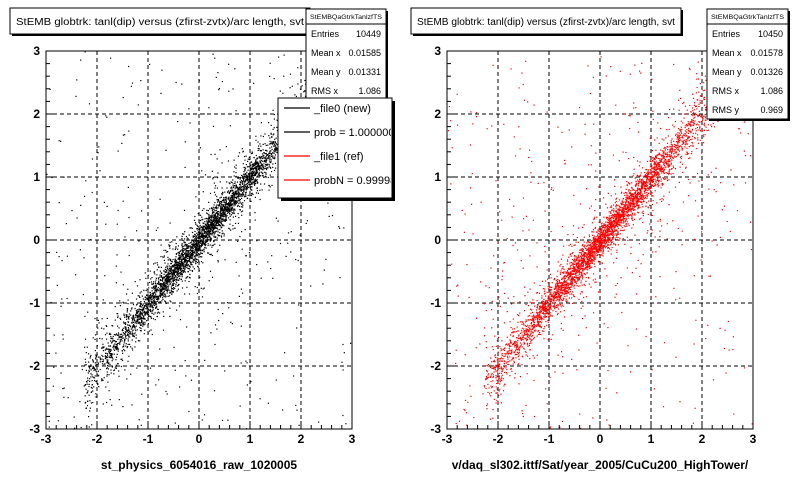  Describe the element at coordinates (335, 148) in the screenshot. I see `legend-box` at that location.